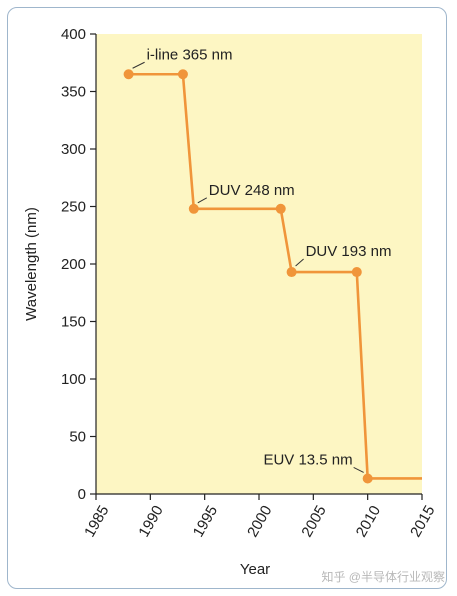 The height and width of the screenshot is (596, 457). I want to click on x-axis-title: Year, so click(255, 569).